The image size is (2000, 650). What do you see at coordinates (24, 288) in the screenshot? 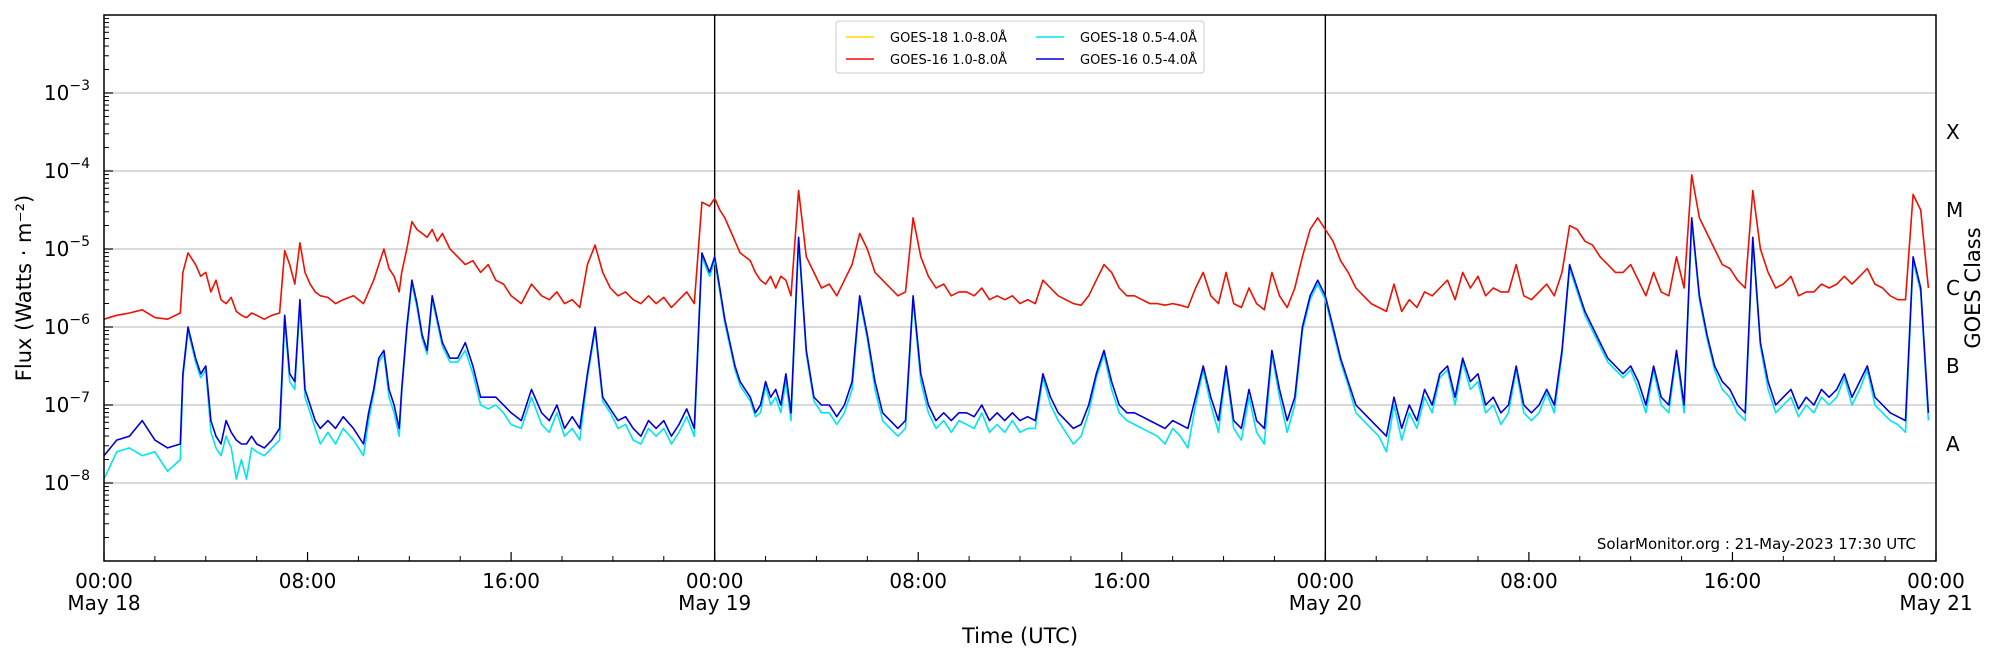
I see `y-axis-label: Flux (Watts · m⁻²)` at bounding box center [24, 288].